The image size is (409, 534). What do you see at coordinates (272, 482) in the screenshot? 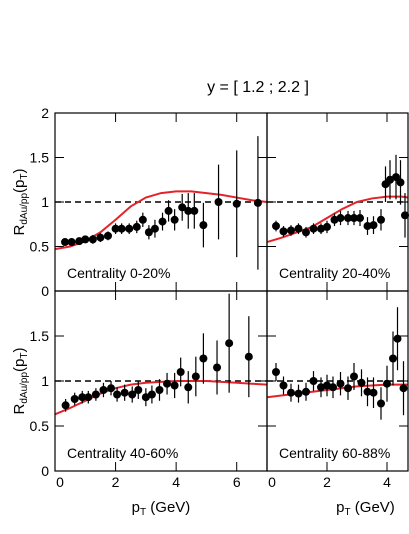
I see `x-tick-label: 0` at bounding box center [272, 482].